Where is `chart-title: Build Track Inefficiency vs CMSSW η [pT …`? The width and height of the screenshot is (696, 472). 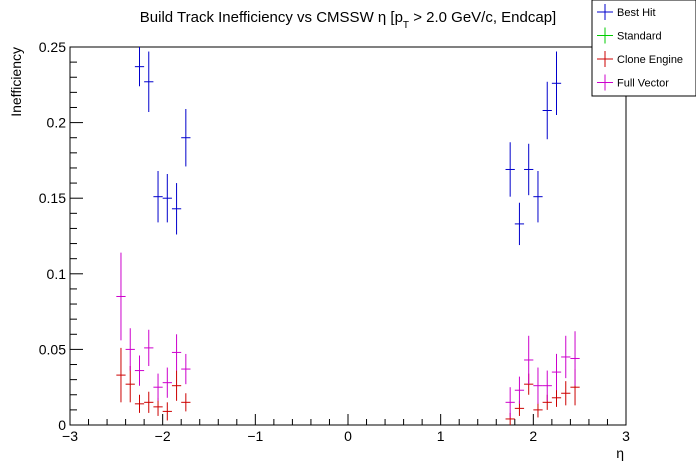 chart-title: Build Track Inefficiency vs CMSSW η [pT … is located at coordinates (348, 20).